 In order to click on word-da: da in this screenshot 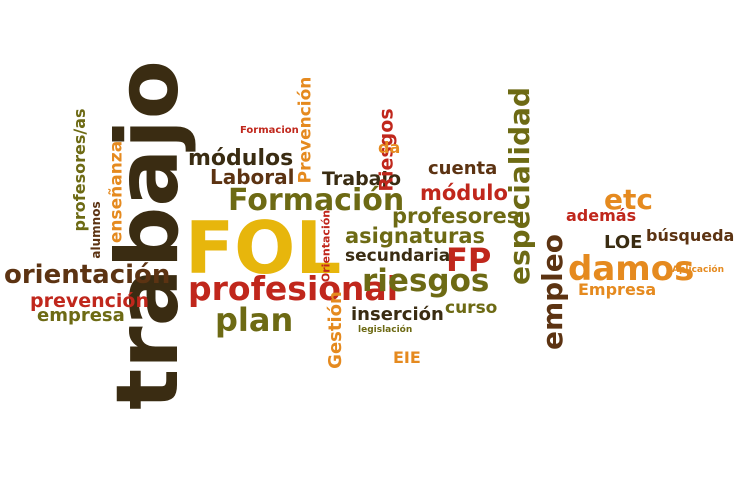, I will do `click(389, 147)`.